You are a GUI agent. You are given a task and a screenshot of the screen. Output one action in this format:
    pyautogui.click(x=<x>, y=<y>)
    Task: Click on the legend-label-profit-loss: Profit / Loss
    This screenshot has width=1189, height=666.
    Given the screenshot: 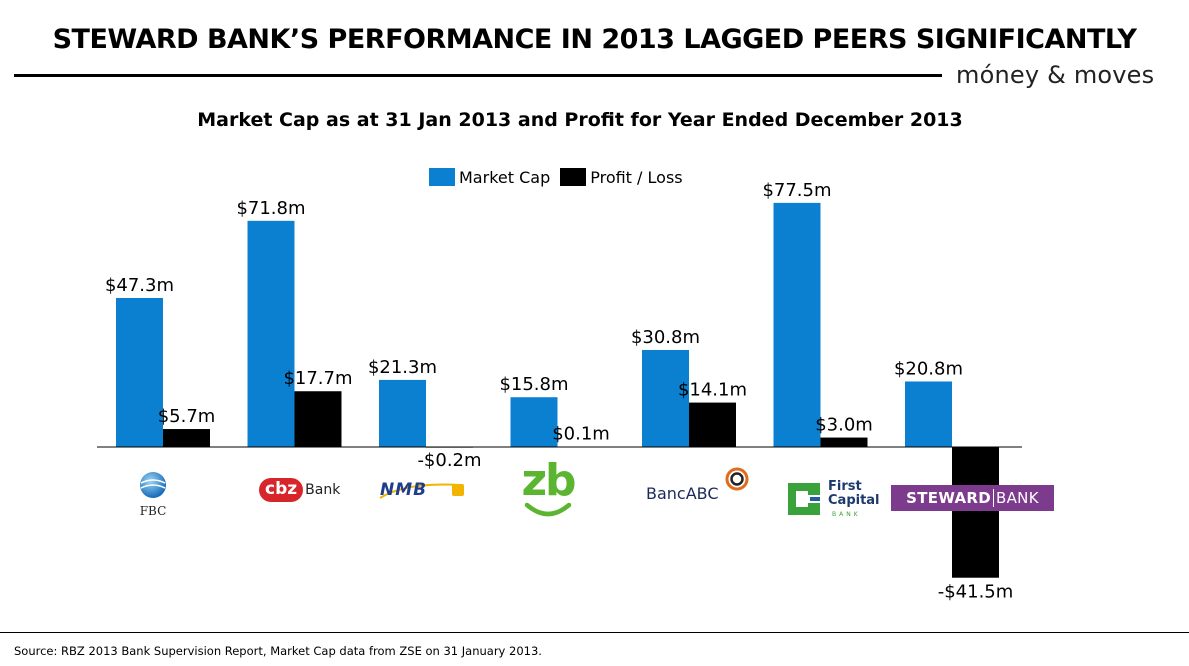 What is the action you would take?
    pyautogui.click(x=636, y=177)
    